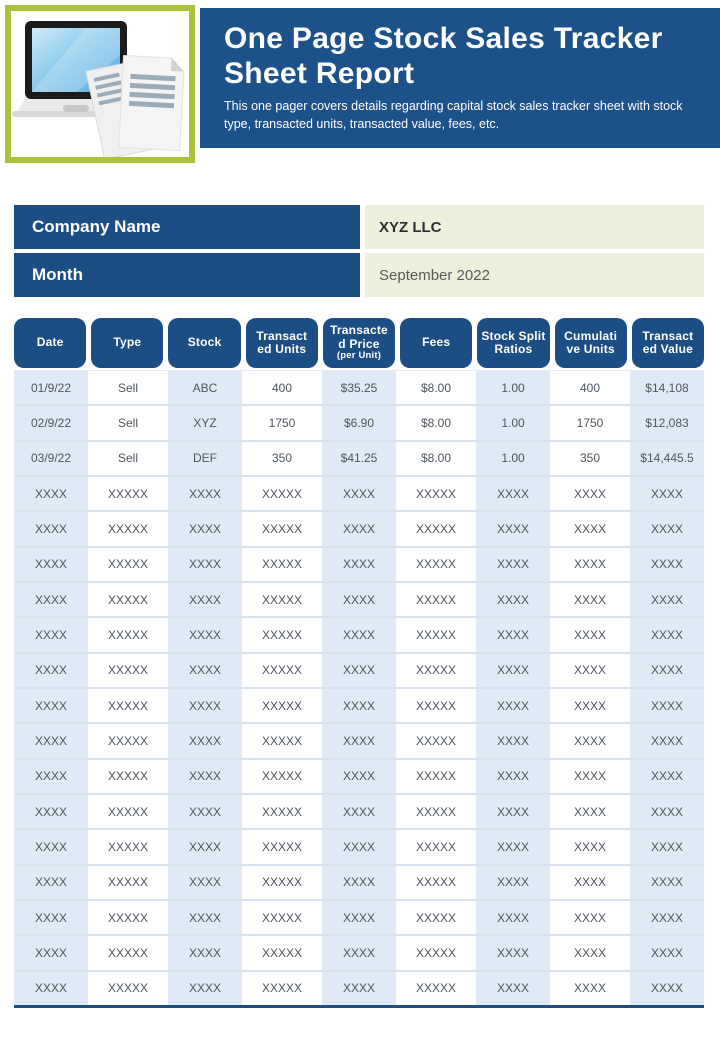 This screenshot has width=720, height=1040. Describe the element at coordinates (281, 343) in the screenshot. I see `column-header-transacted-units: Transact ed Units` at that location.